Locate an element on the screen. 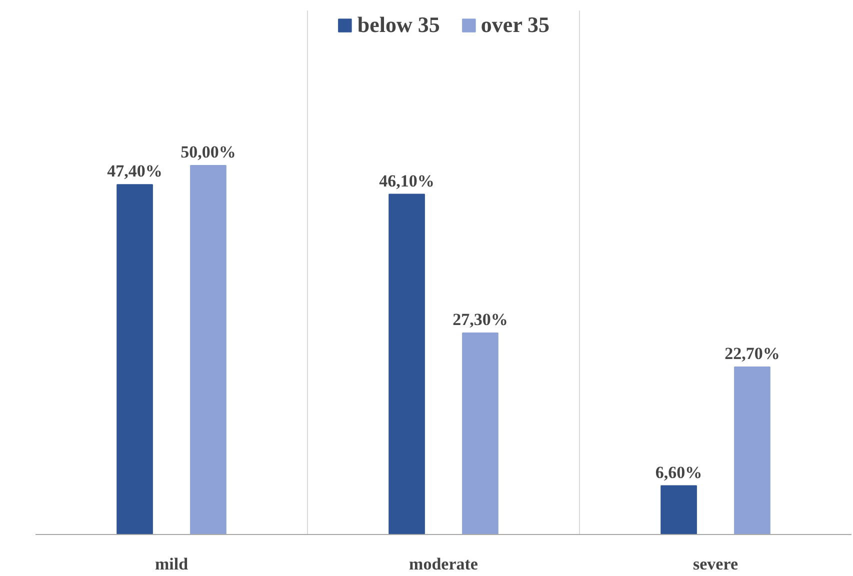  x-tick-label: moderate is located at coordinates (443, 564).